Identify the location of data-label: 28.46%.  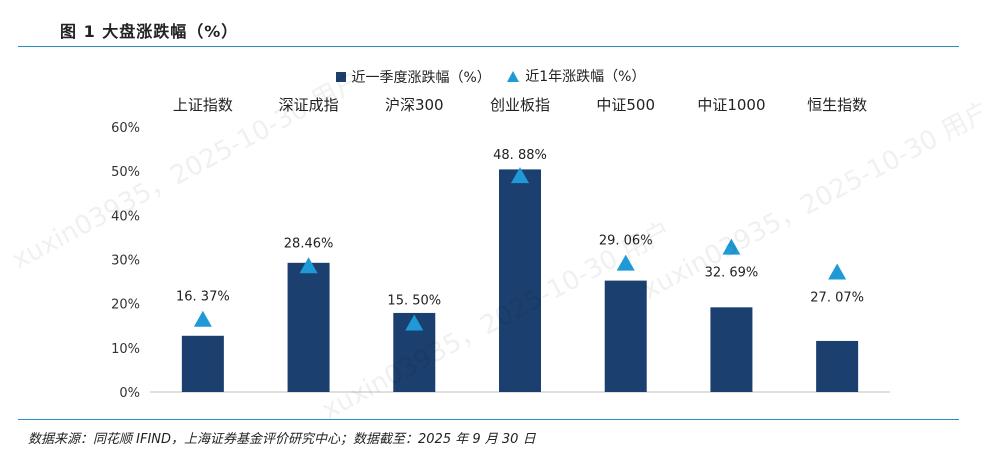
(309, 243).